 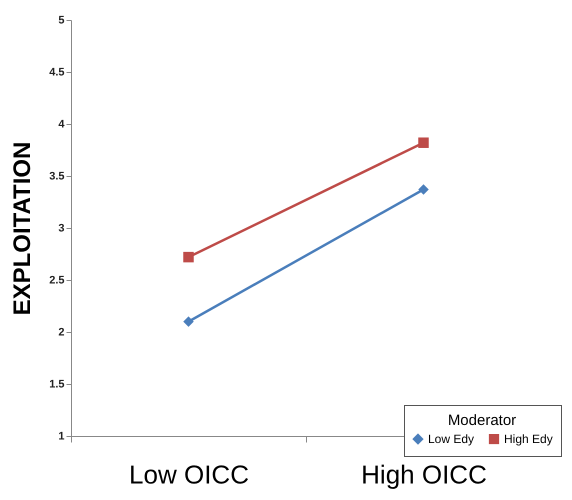 What do you see at coordinates (56, 72) in the screenshot?
I see `y-tick-label: 4.5` at bounding box center [56, 72].